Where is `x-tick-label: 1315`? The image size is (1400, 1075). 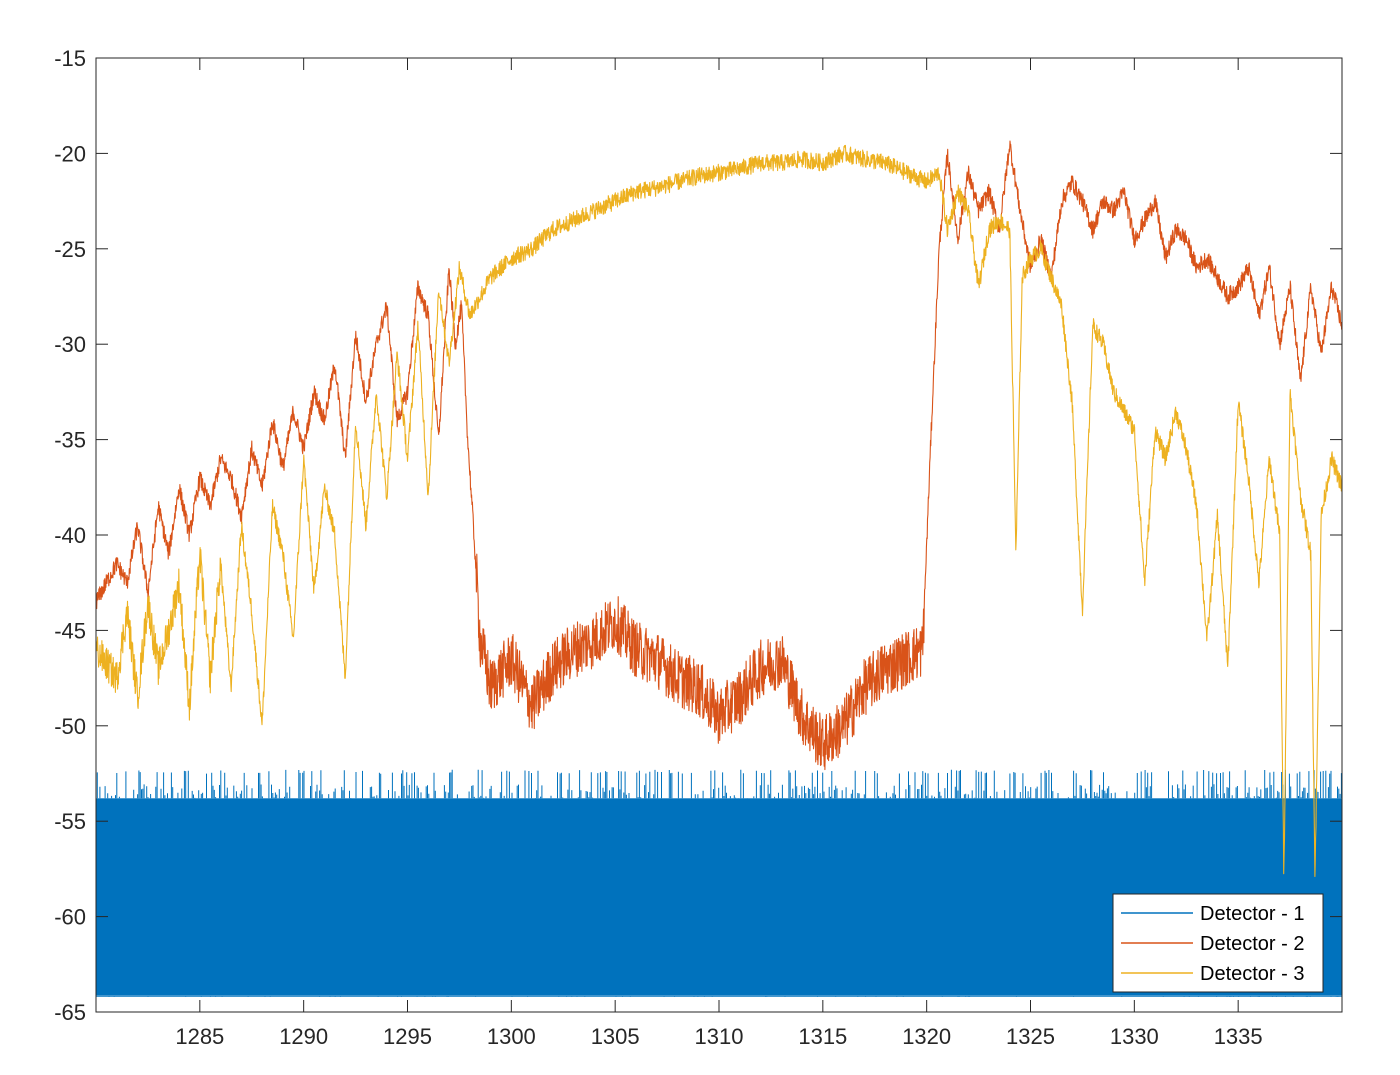
x-tick-label: 1315 is located at coordinates (822, 1036).